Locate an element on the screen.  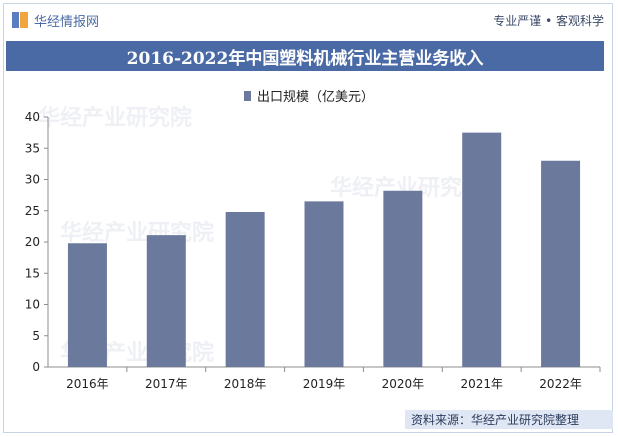
y-tick-label: 25 is located at coordinates (32, 211).